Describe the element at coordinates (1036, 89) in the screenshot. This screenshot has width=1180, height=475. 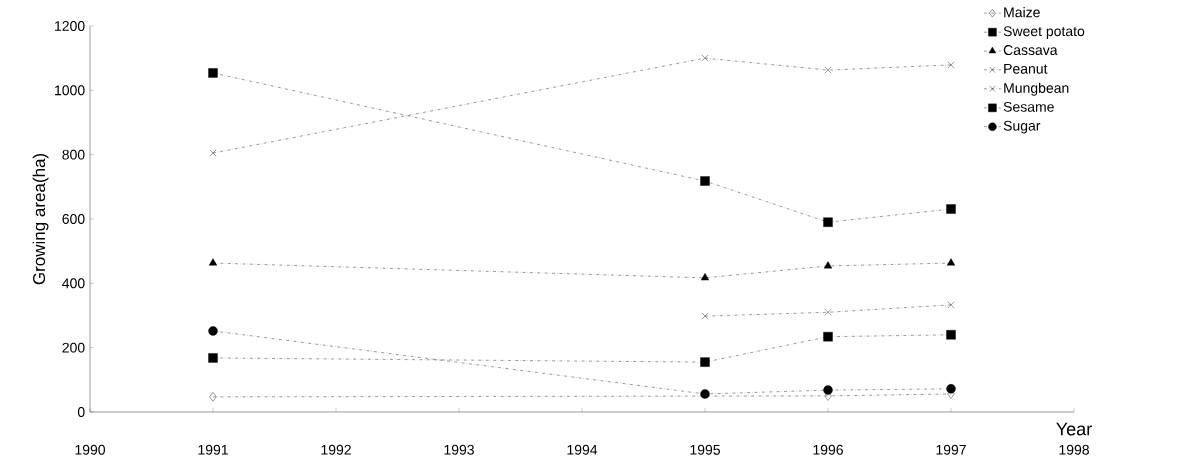
I see `legend-label: Mungbean` at that location.